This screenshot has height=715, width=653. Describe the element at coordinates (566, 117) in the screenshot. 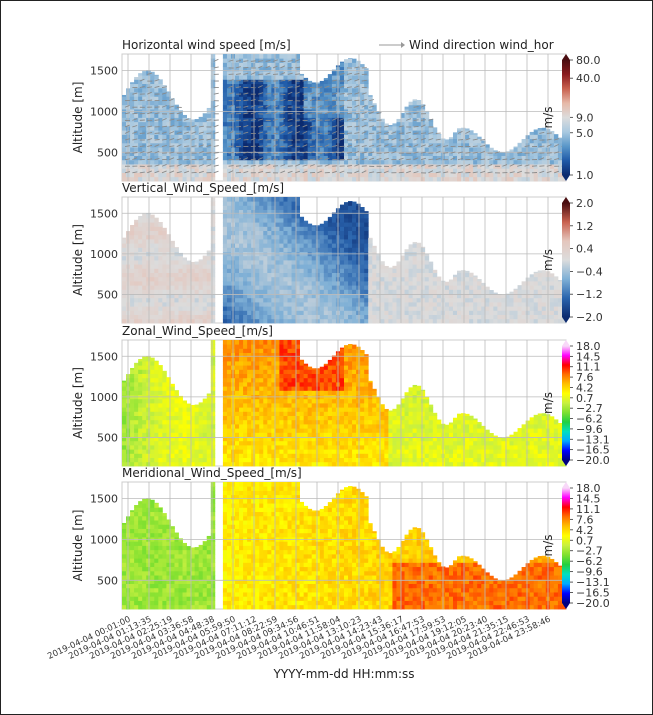

I see `colorbar-gradient` at that location.